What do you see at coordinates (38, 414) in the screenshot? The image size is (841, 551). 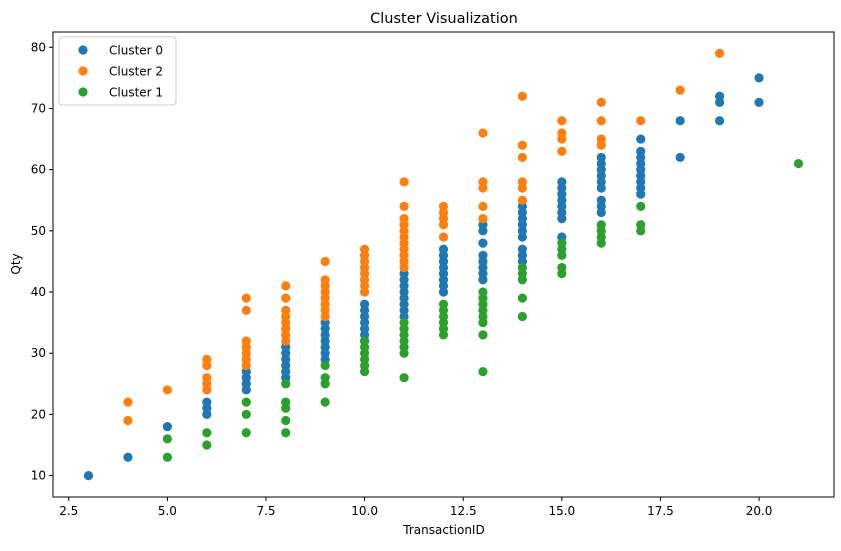 I see `y-tick-label: 20` at bounding box center [38, 414].